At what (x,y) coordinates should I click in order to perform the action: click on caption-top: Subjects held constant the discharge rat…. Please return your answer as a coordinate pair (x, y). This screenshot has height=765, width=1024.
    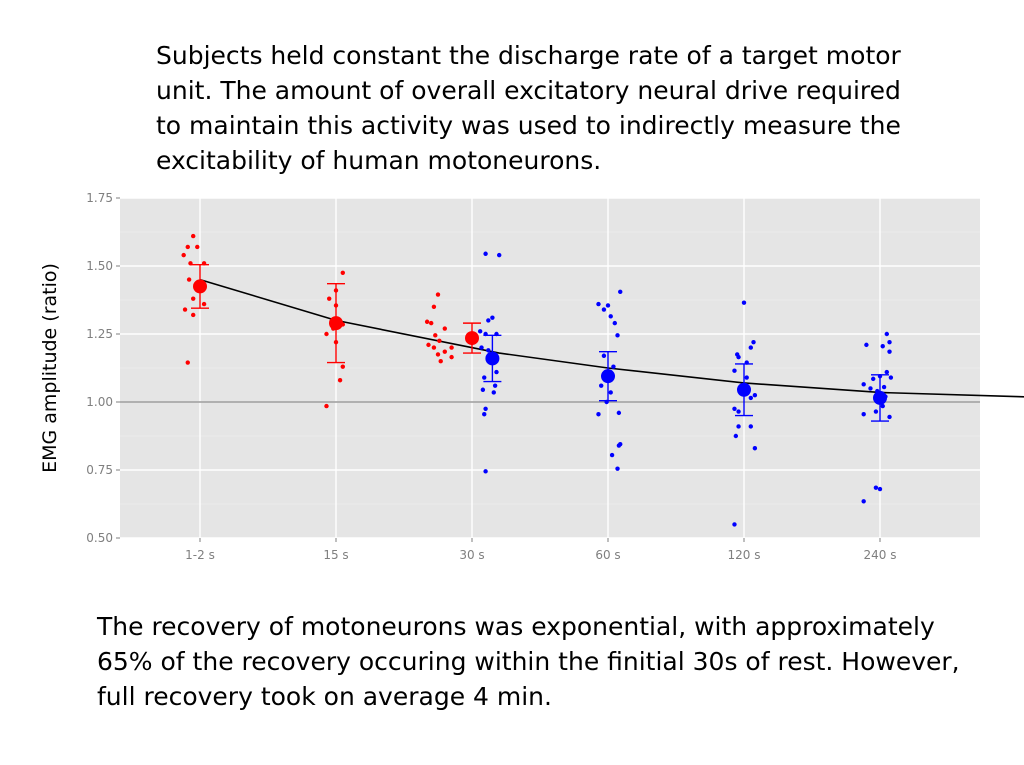
    Looking at the image, I should click on (528, 108).